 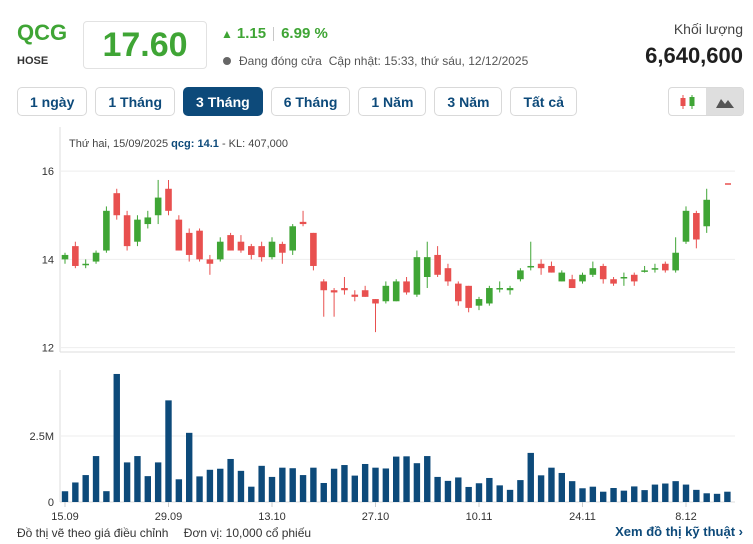 What do you see at coordinates (227, 33) in the screenshot?
I see `up-arrow-icon: ▲` at bounding box center [227, 33].